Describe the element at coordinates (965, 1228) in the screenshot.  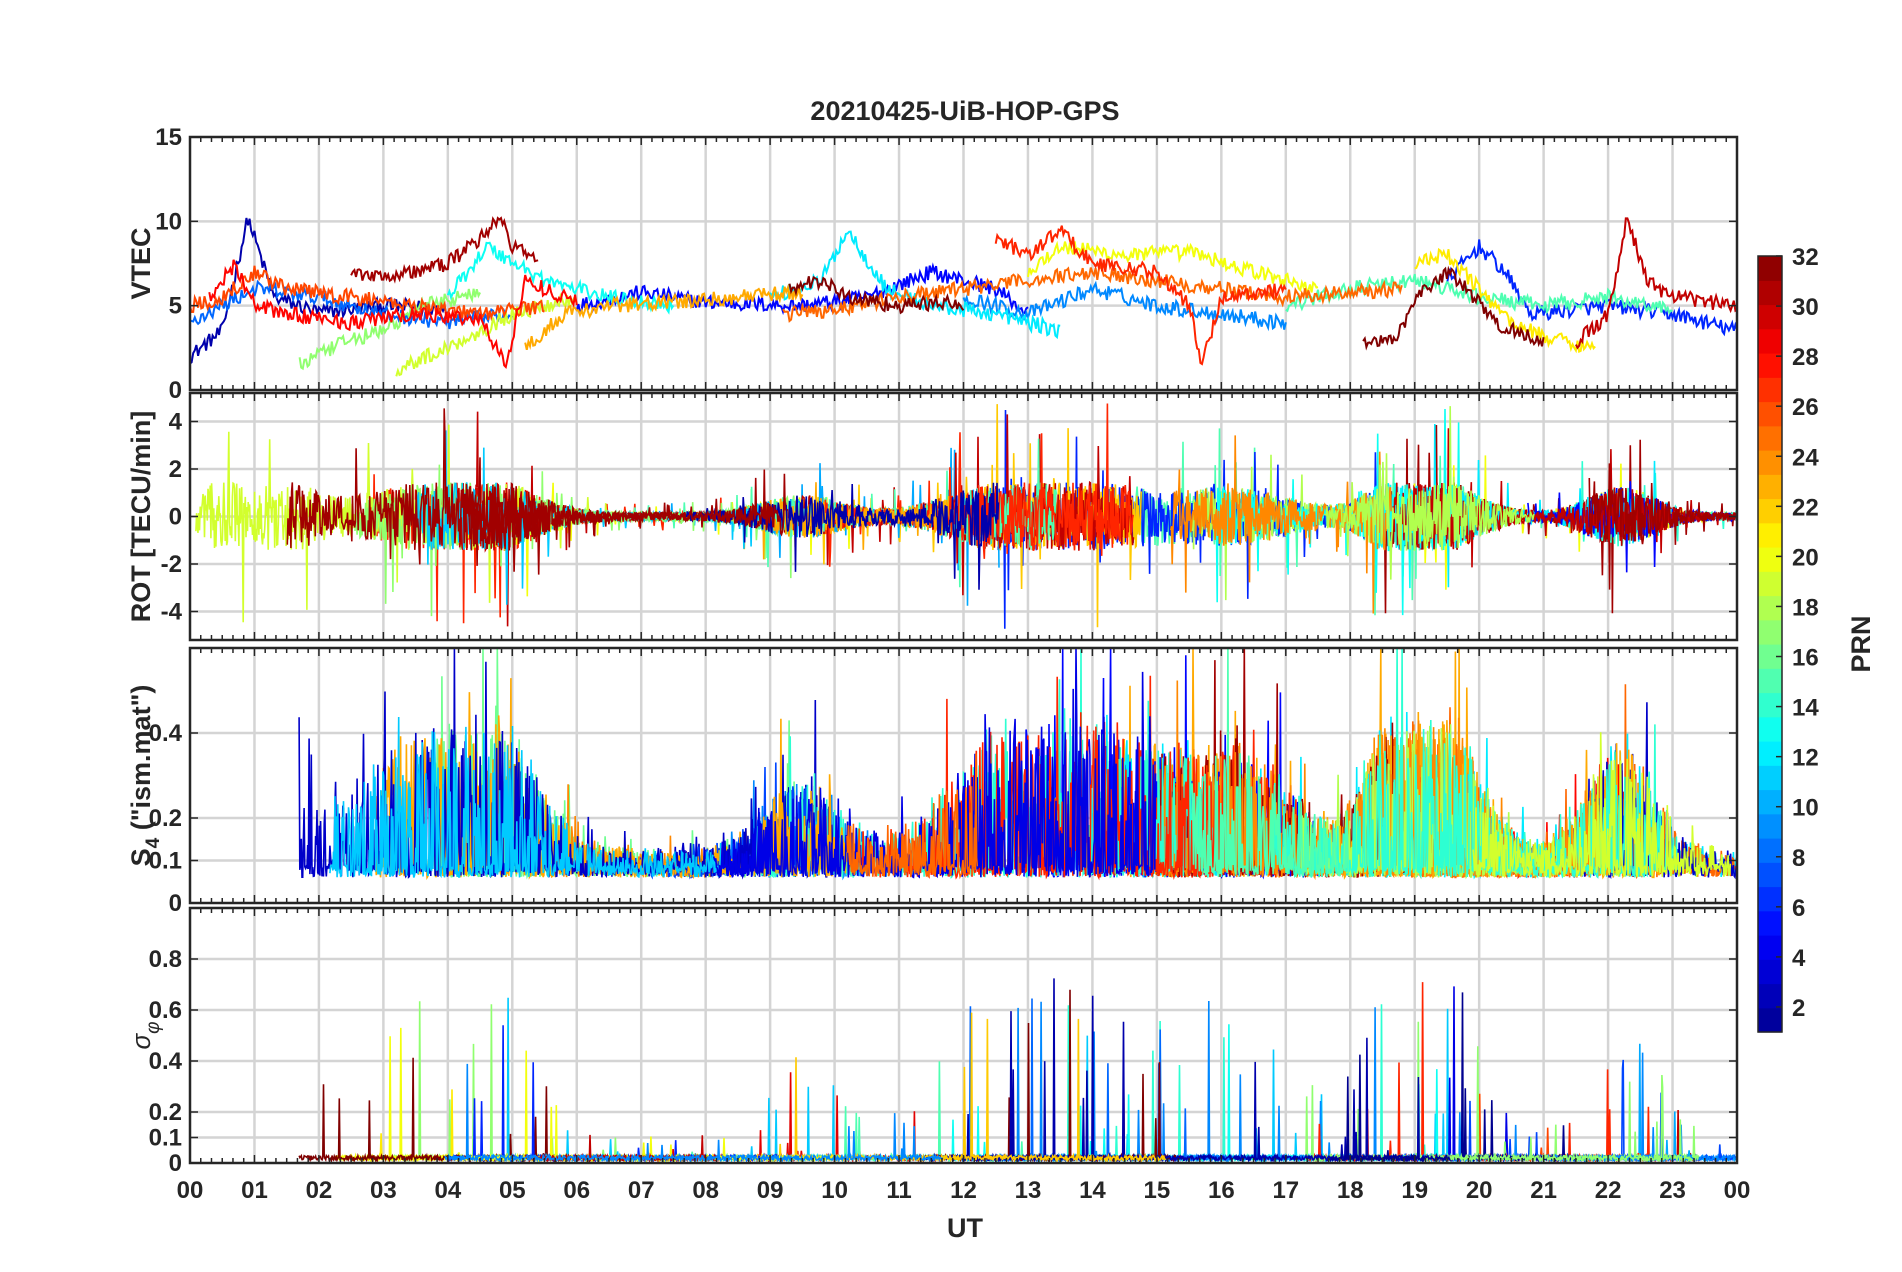
I see `x-axis-label: UT` at that location.